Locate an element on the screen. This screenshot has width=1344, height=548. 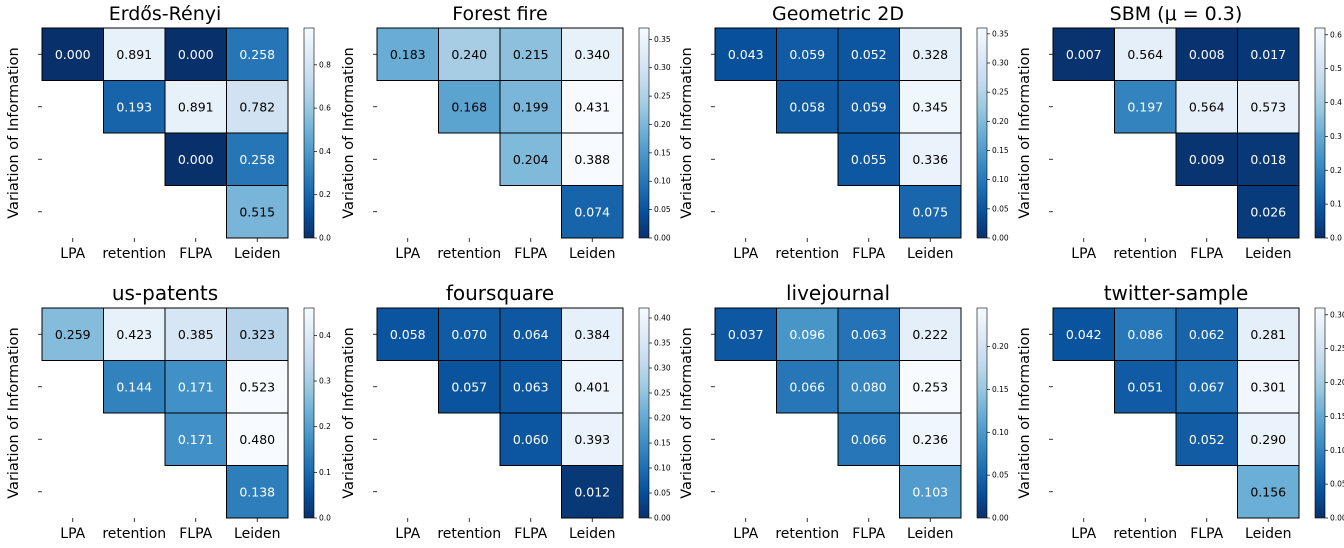
cell-value-label: 0.290 is located at coordinates (1268, 439).